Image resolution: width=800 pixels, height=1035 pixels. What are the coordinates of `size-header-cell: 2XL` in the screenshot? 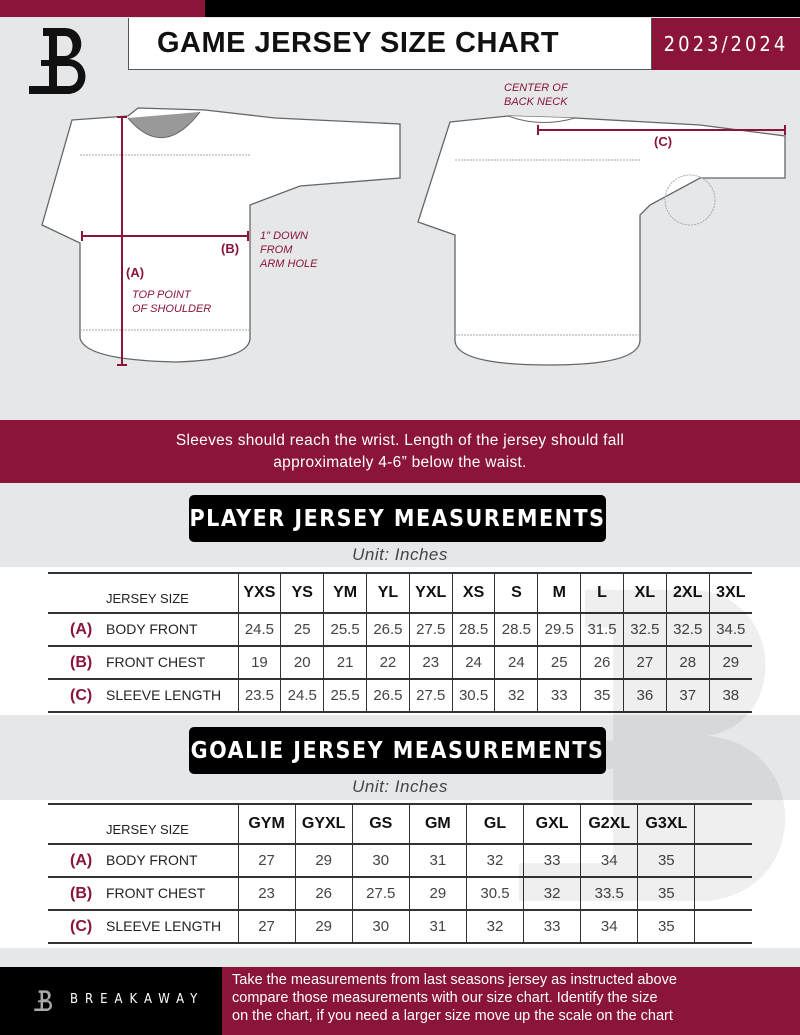 It's located at (687, 593).